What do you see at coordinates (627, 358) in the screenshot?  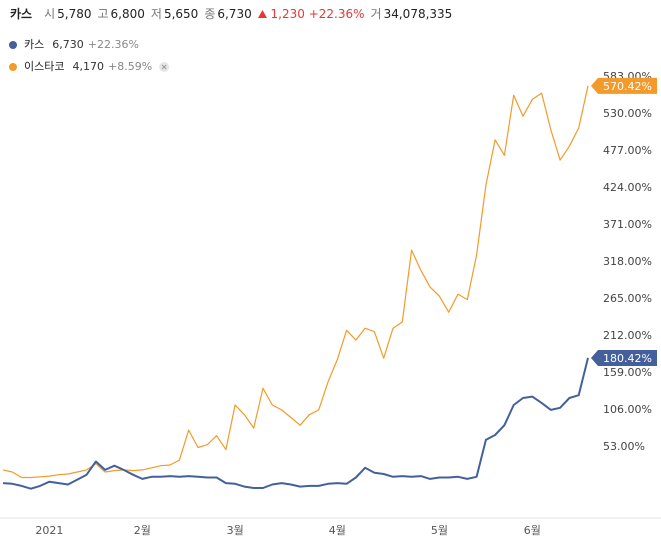 I see `end-value-label: 180.42%` at bounding box center [627, 358].